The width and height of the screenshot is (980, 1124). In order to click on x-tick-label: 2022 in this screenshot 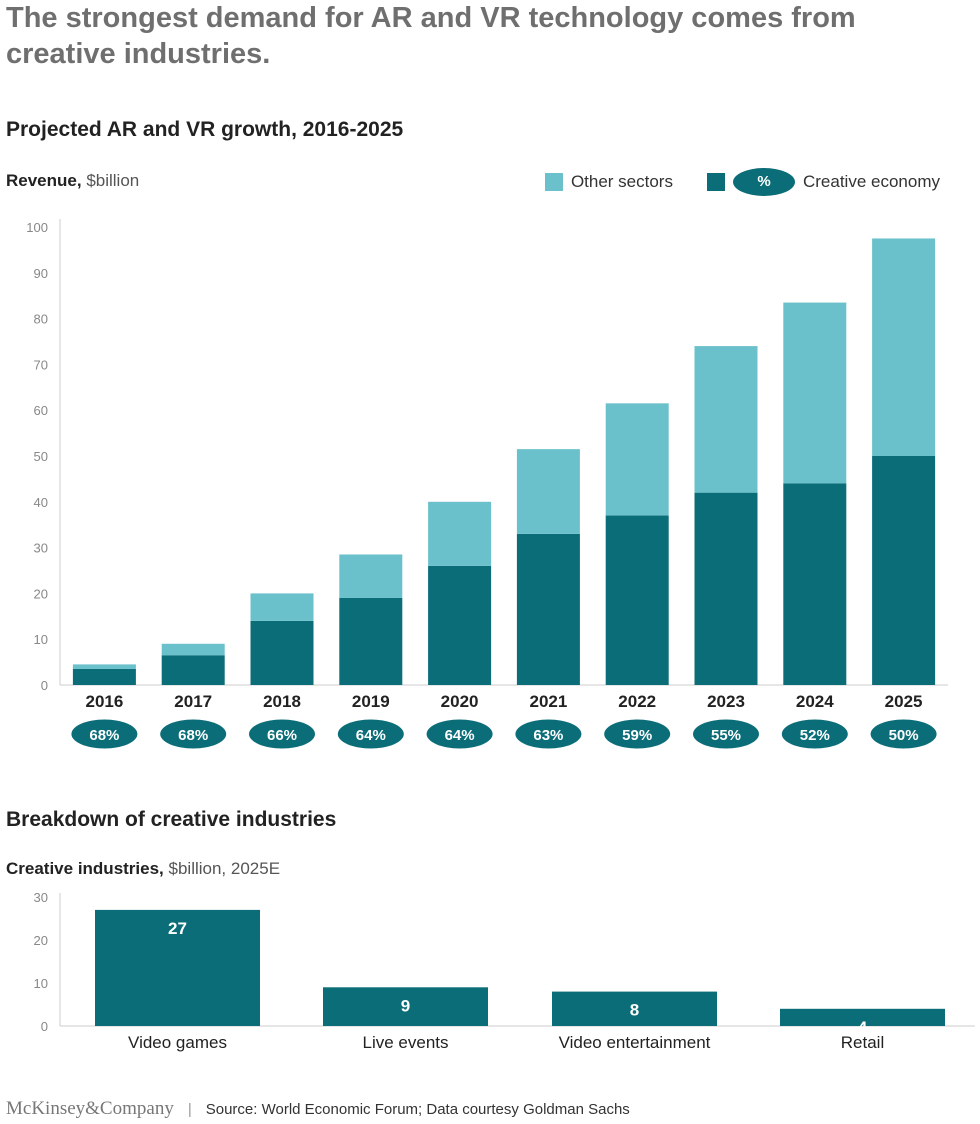, I will do `click(637, 701)`.